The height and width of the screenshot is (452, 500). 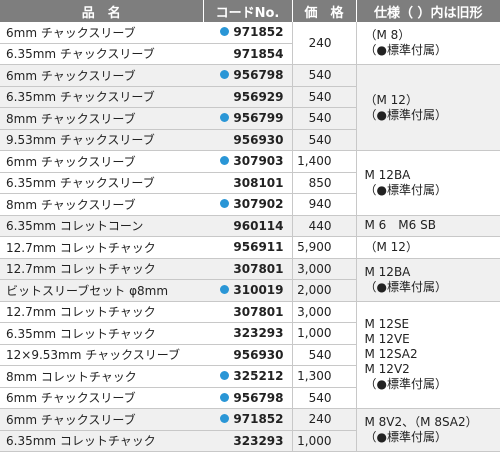 I want to click on table-row: 6mm チャックスリーブ 971852 240 （M 8） （●標準付属）, so click(x=250, y=32).